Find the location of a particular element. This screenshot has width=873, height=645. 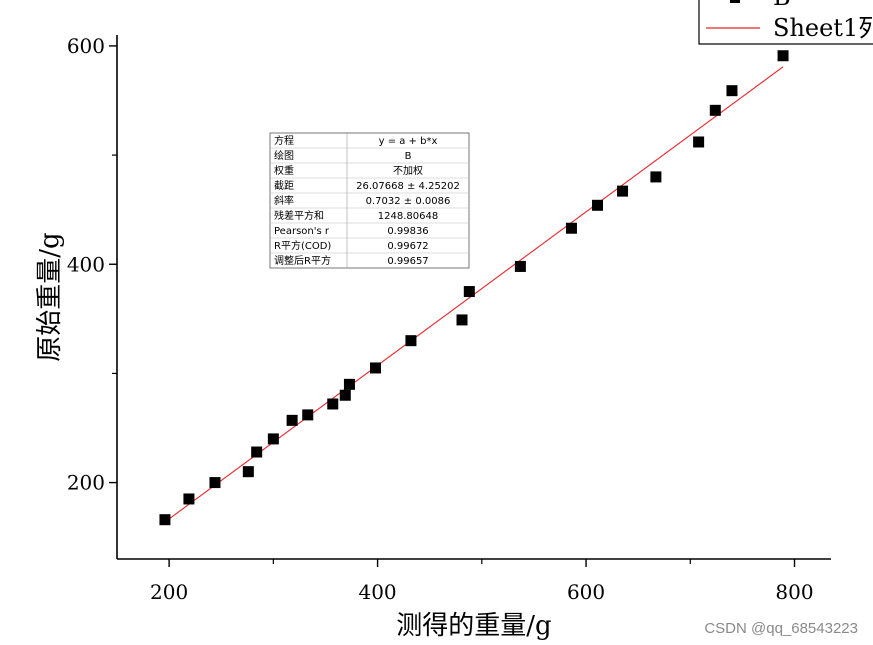

legend-marker-b is located at coordinates (735, 1).